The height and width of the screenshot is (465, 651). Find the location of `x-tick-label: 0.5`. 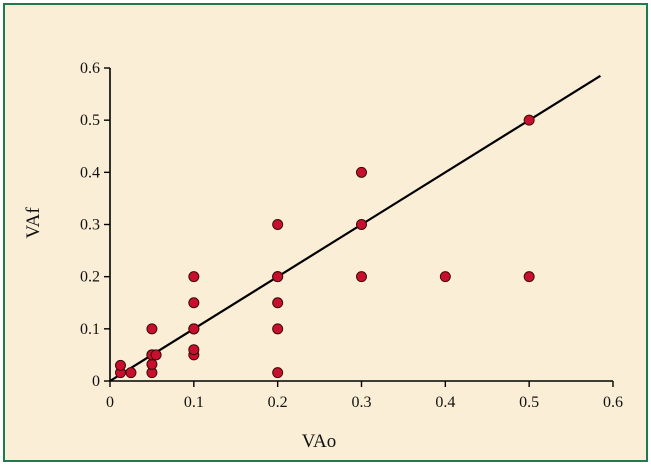

x-tick-label: 0.5 is located at coordinates (529, 402).